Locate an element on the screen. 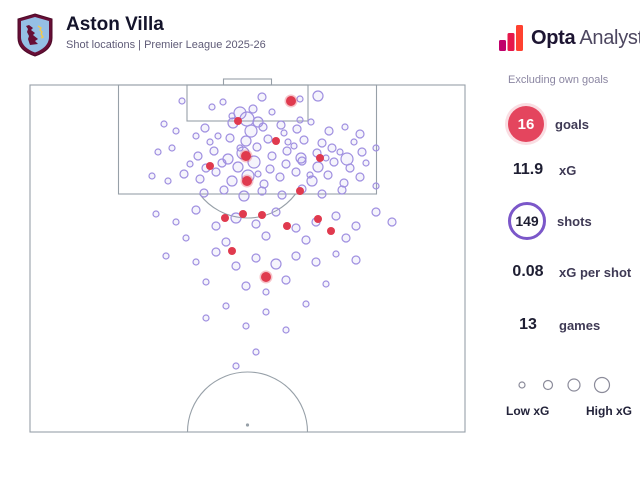  legend-circle-xlarge is located at coordinates (602, 385).